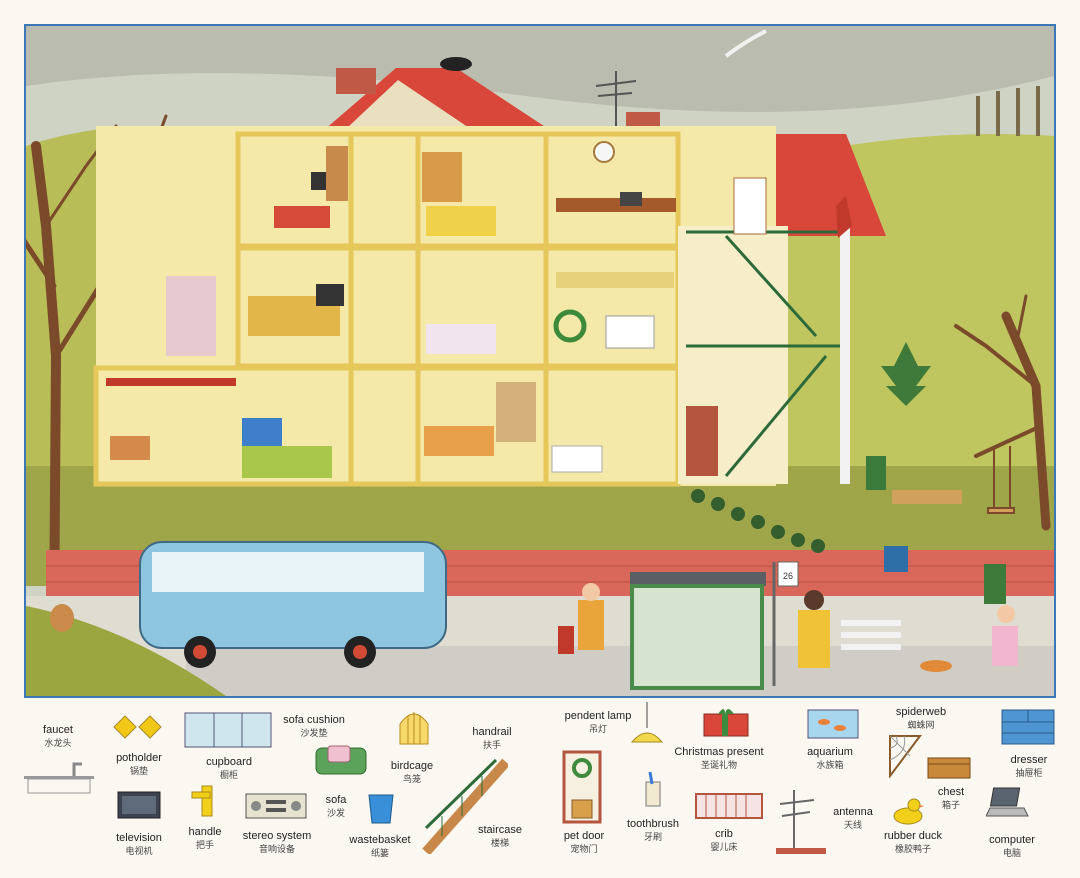 The width and height of the screenshot is (1080, 878). I want to click on vocab-sofa-cushion: sofa cushion 沙发垫, so click(314, 726).